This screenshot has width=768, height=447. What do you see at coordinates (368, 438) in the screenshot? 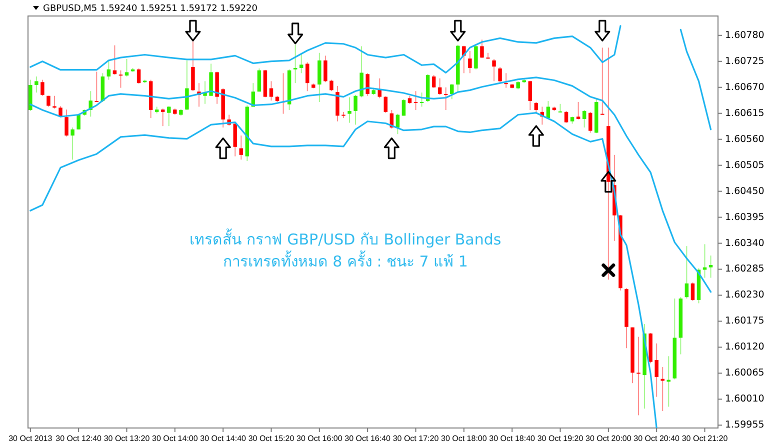
I see `x-tick-label: 30 Oct 16:40` at bounding box center [368, 438].